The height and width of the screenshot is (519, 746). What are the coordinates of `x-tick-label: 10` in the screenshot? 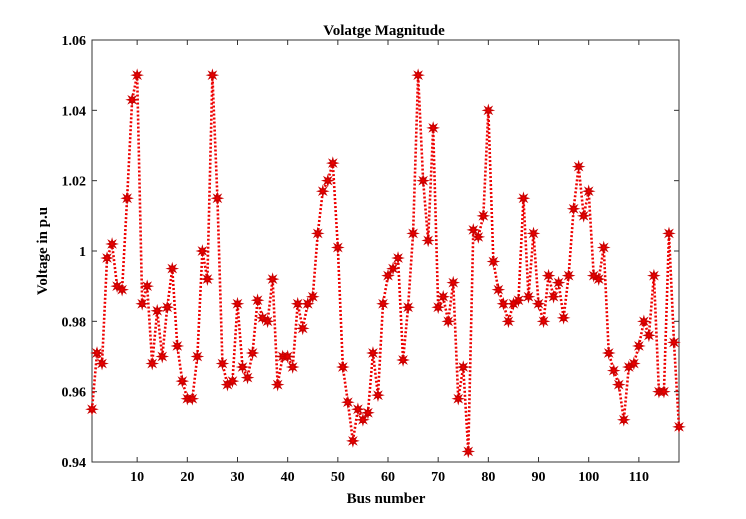 It's located at (137, 477).